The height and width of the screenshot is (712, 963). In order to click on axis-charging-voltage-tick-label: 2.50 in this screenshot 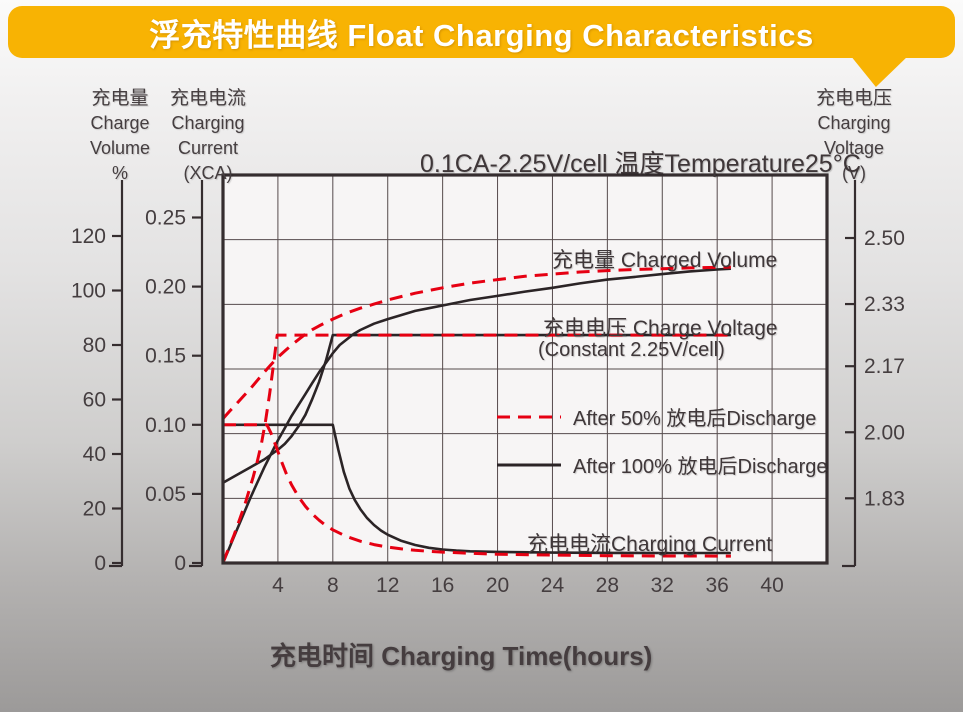, I will do `click(884, 238)`.